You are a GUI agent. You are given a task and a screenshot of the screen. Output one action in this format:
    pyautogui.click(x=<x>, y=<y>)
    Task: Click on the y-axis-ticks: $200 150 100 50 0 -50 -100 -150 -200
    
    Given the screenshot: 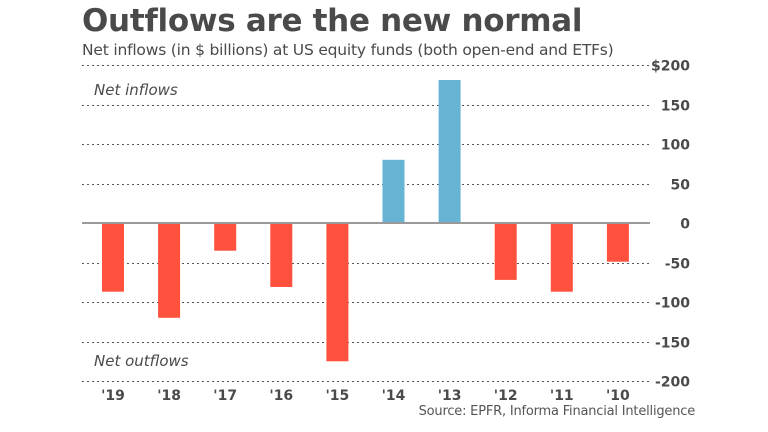 What is the action you would take?
    pyautogui.click(x=670, y=225)
    